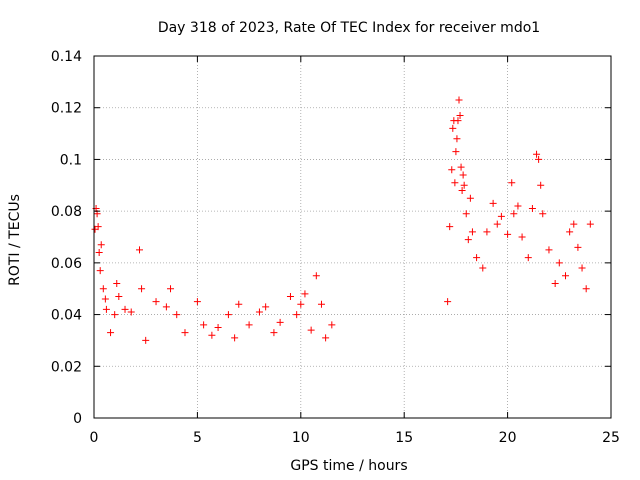 The width and height of the screenshot is (640, 480). I want to click on y-tick-label: 0.14, so click(66, 57).